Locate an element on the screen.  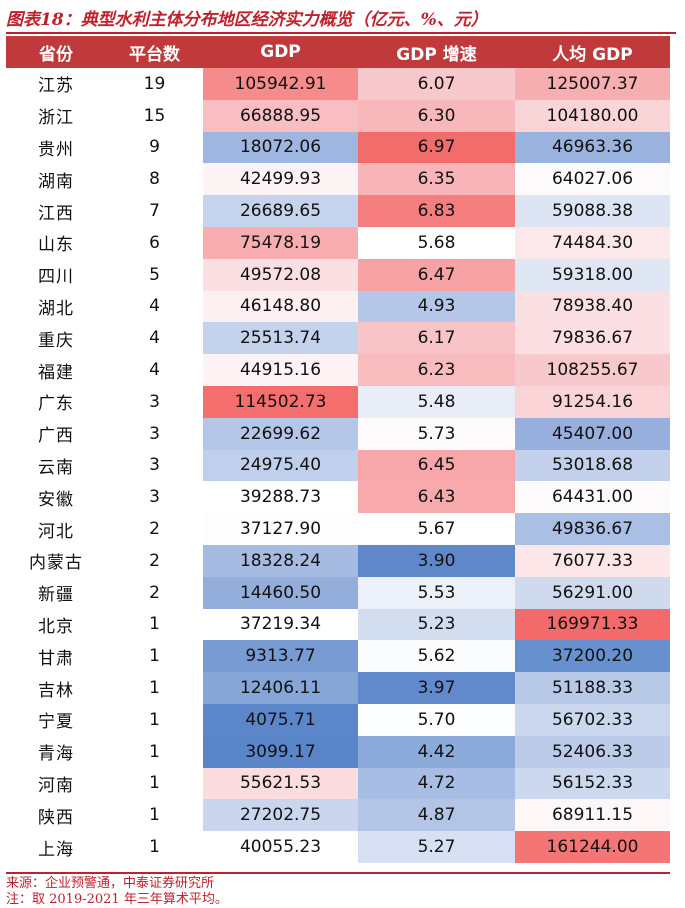
province-cell: 上海 is located at coordinates (56, 849).